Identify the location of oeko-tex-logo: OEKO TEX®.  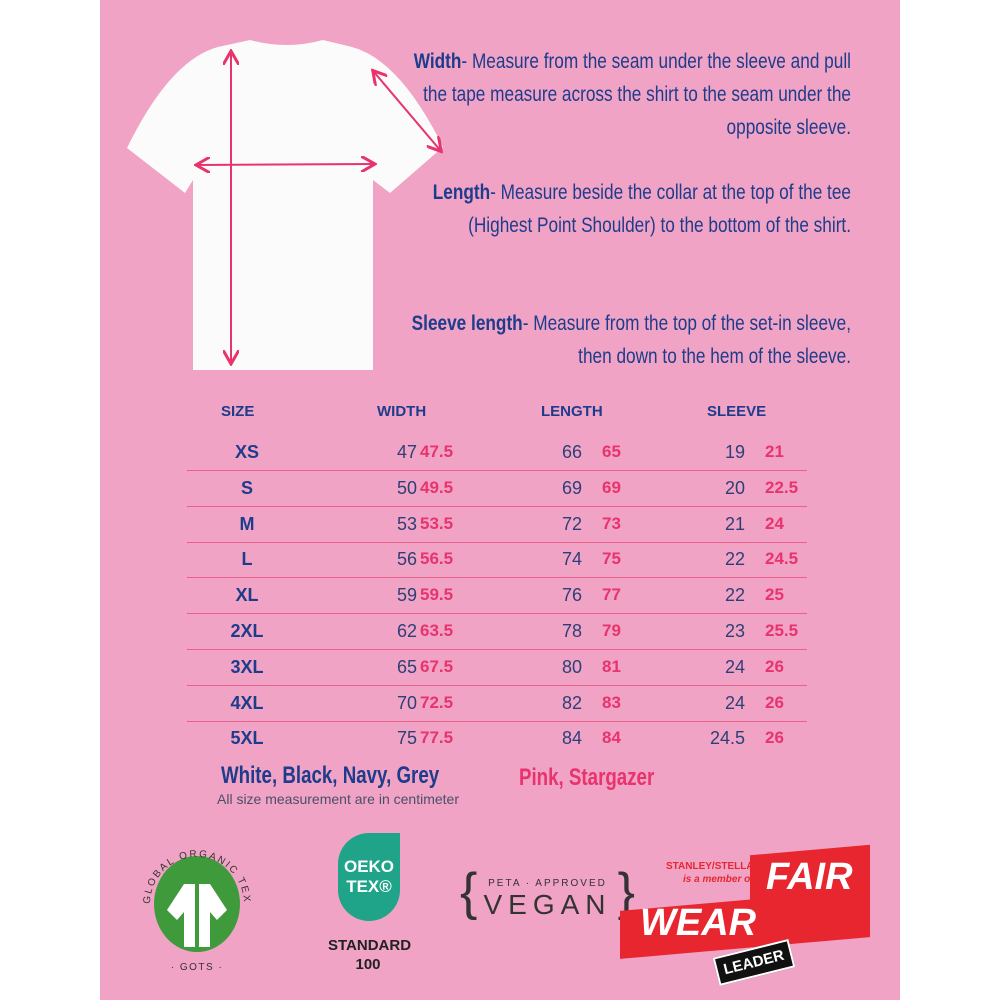
(369, 877).